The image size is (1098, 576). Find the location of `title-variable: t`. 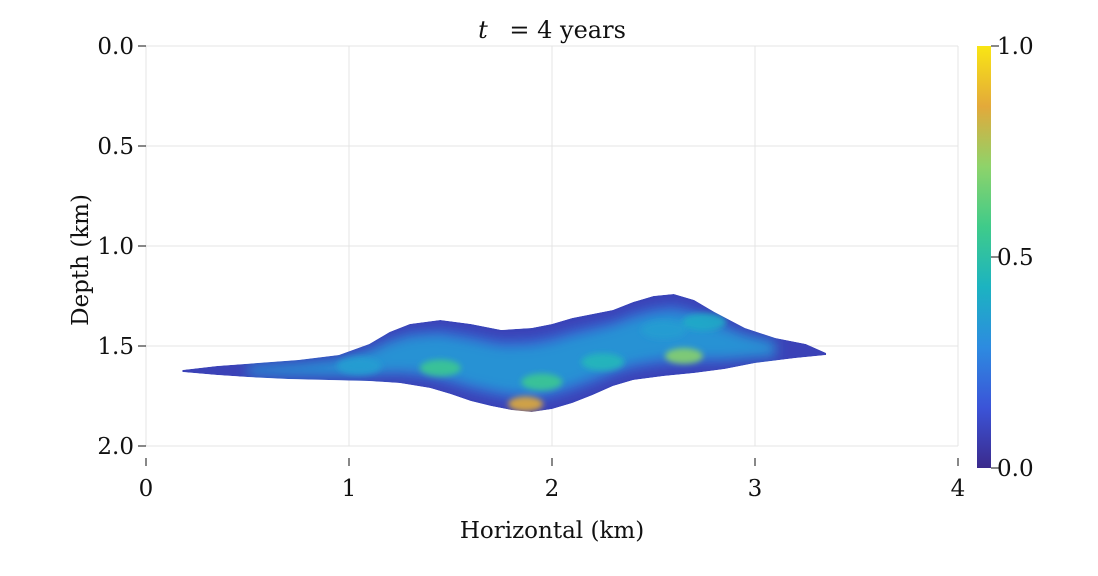

title-variable: t is located at coordinates (483, 30).